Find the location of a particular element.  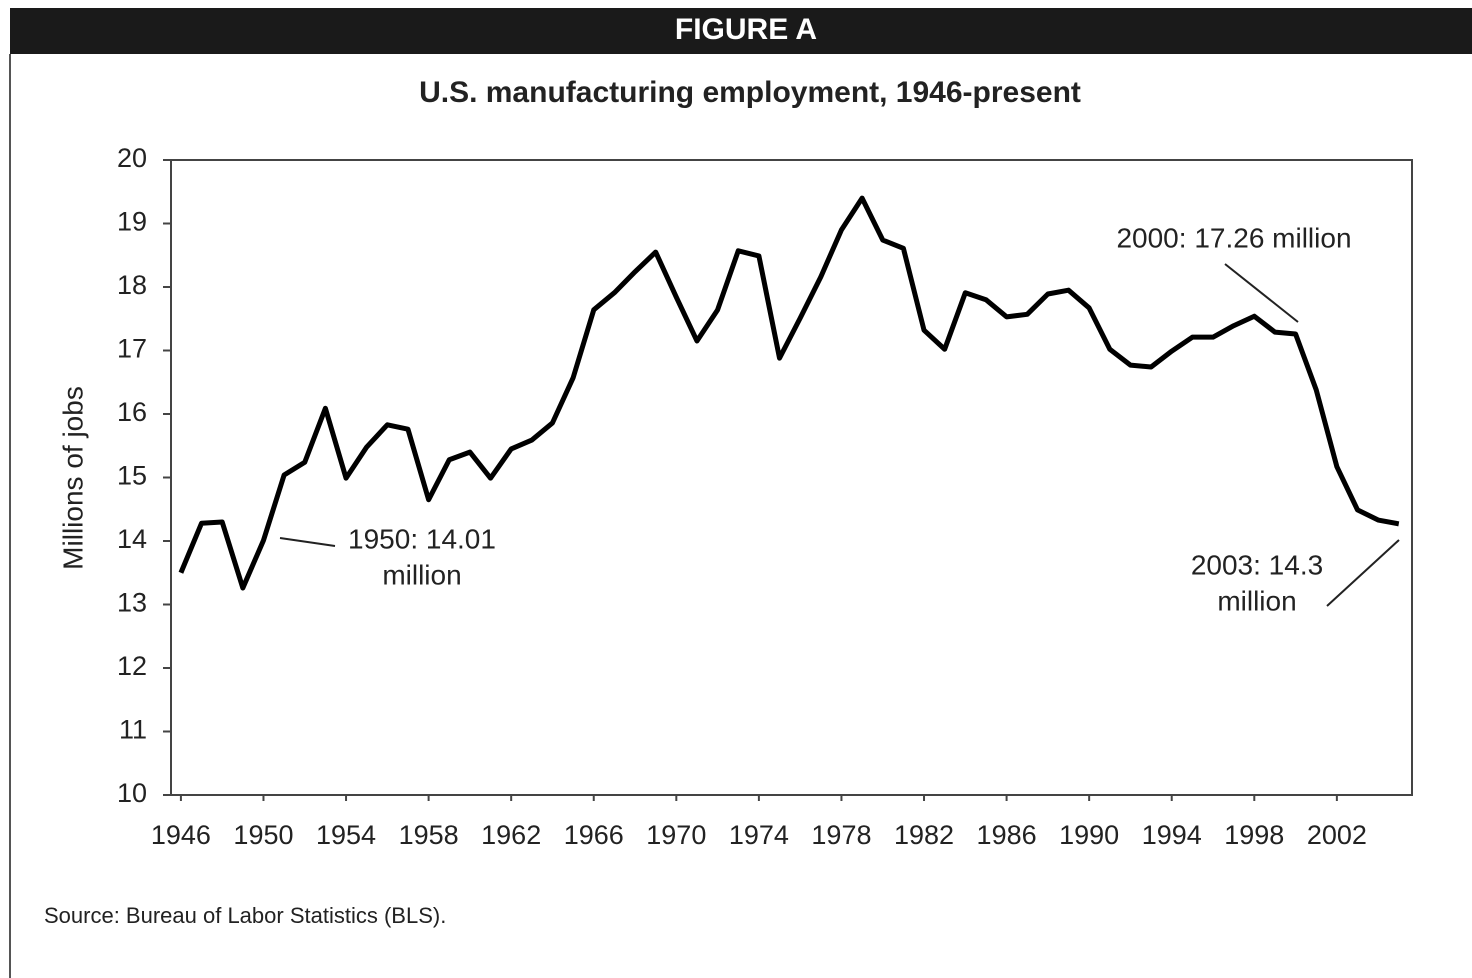

x-tick-label: 1994 is located at coordinates (1172, 835).